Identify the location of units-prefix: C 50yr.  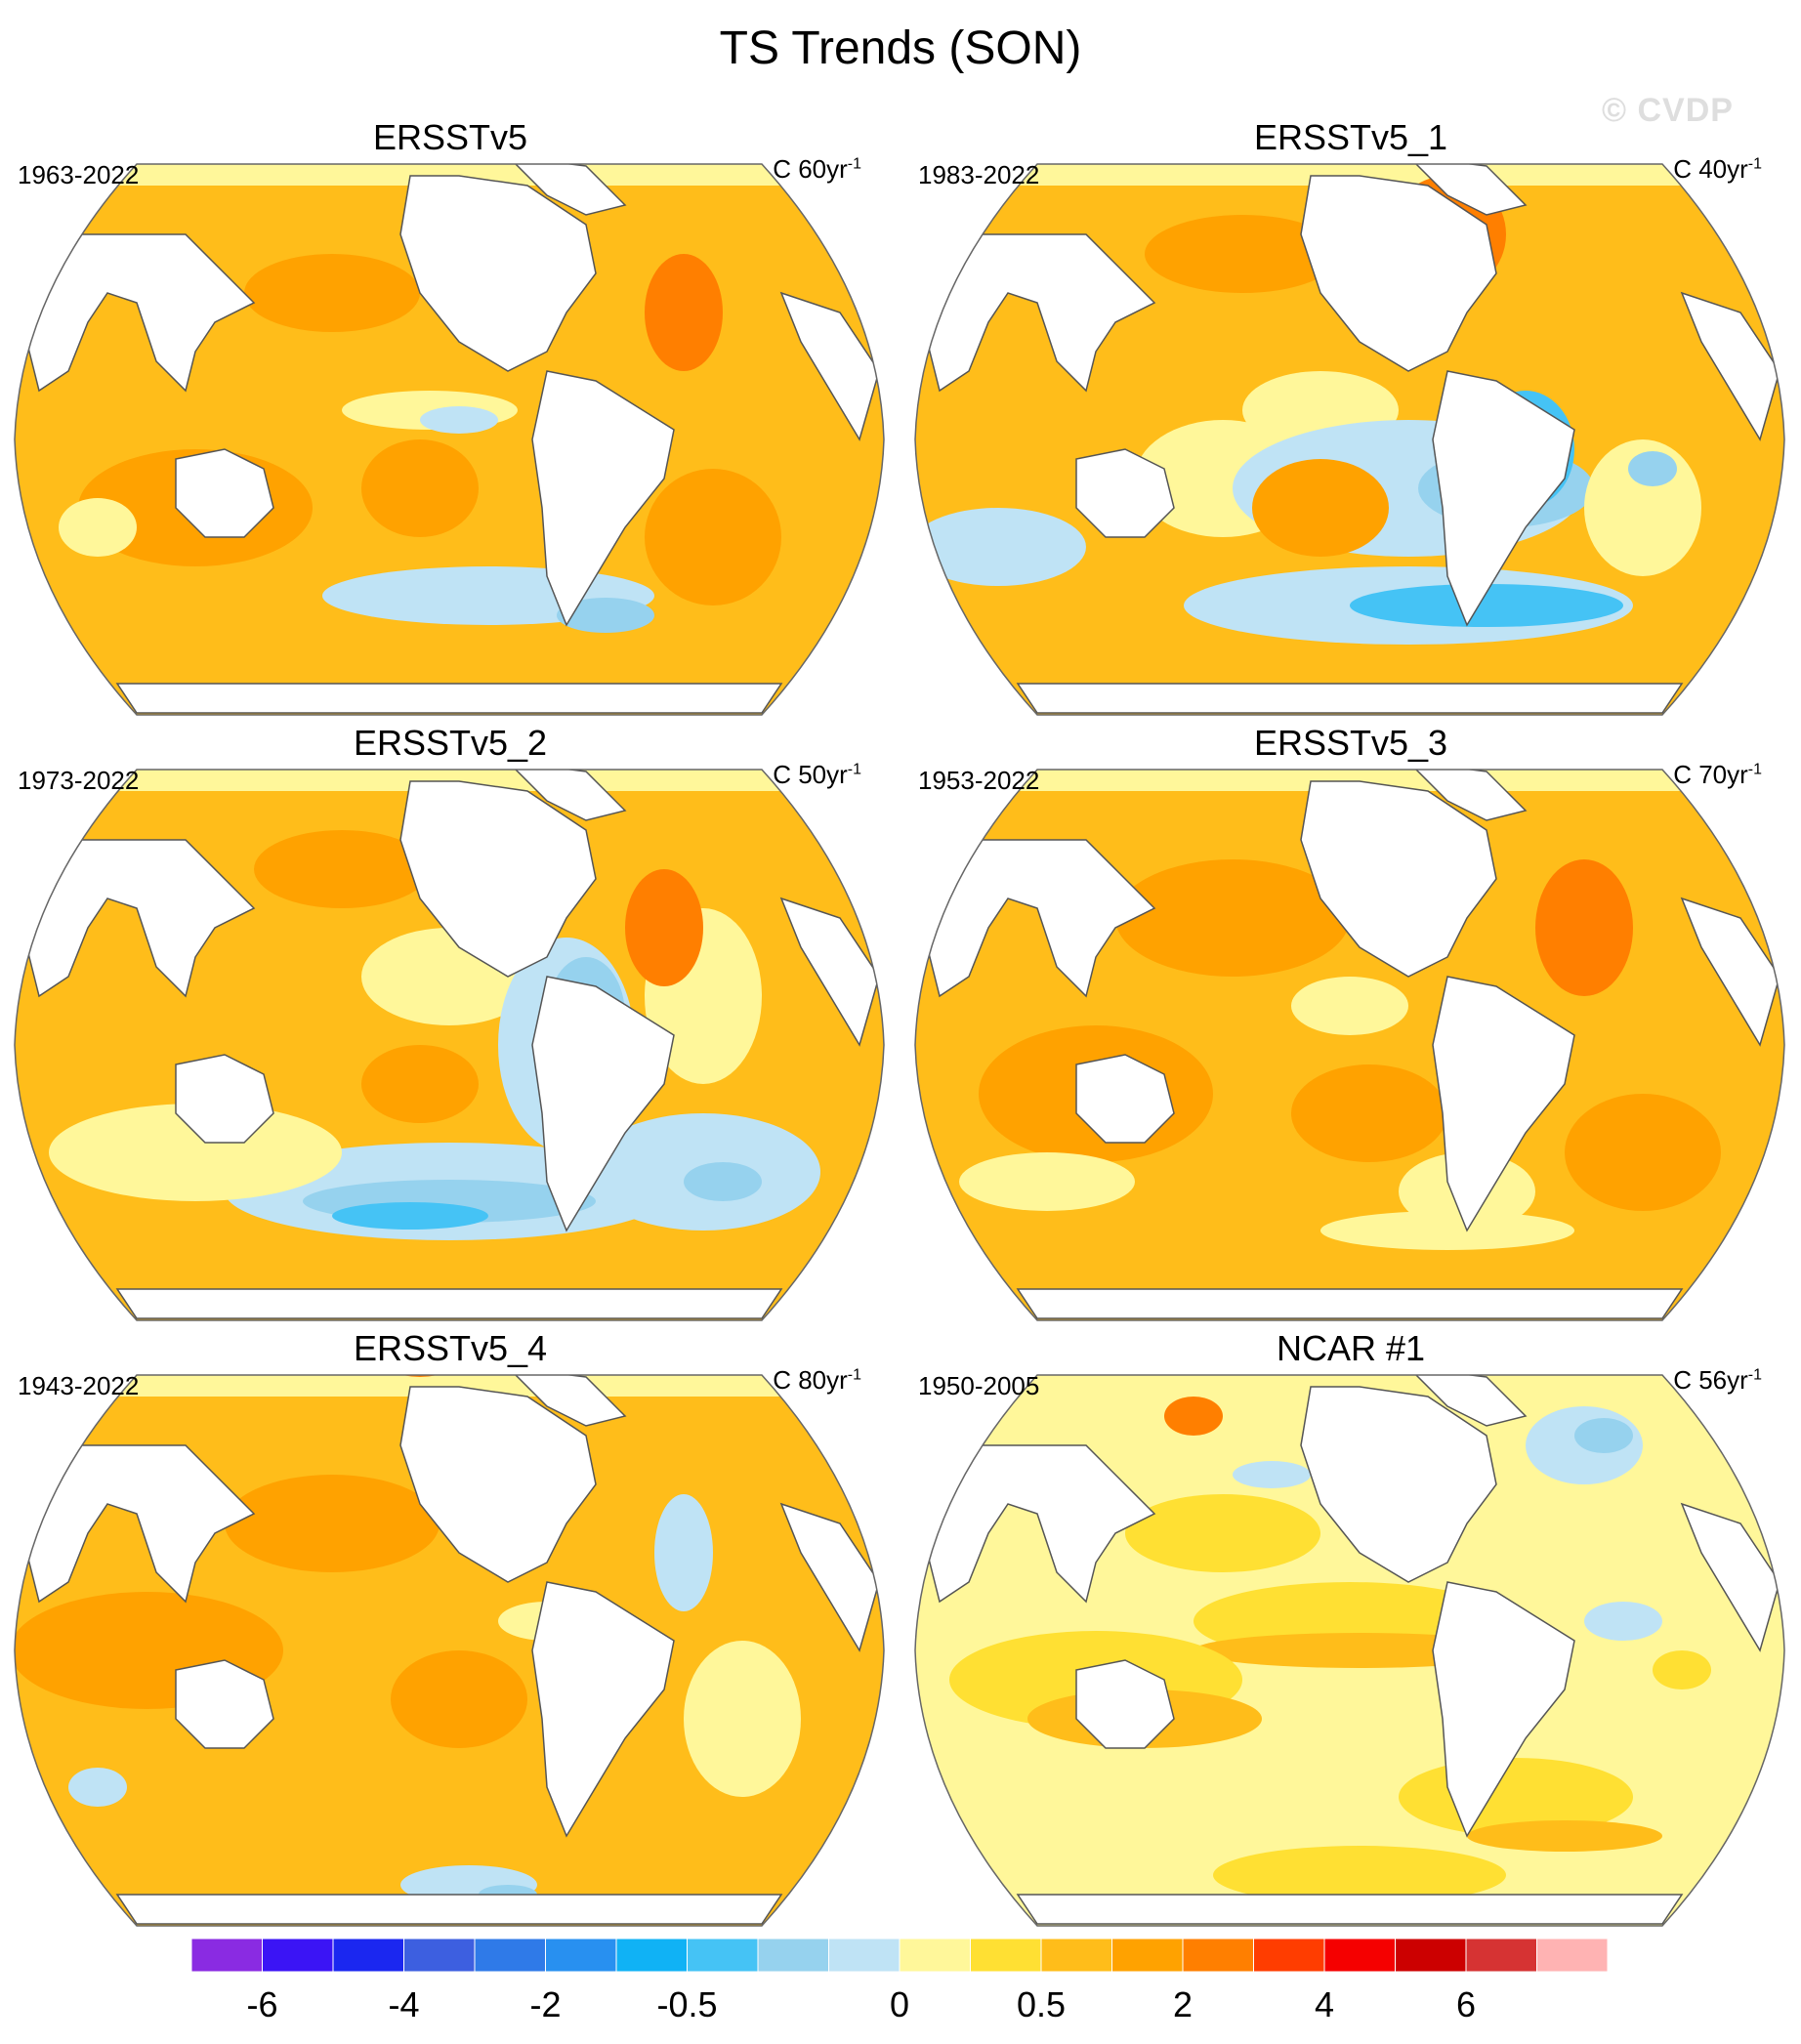
(810, 774).